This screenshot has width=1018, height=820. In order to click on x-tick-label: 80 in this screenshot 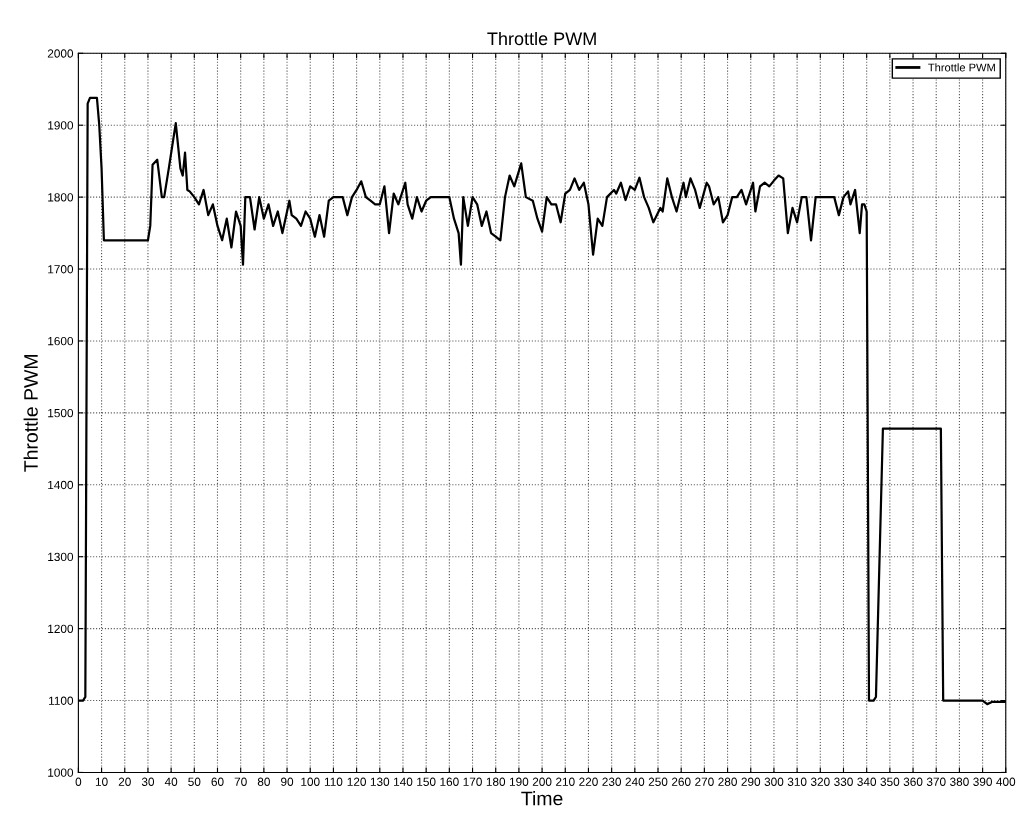, I will do `click(263, 781)`.